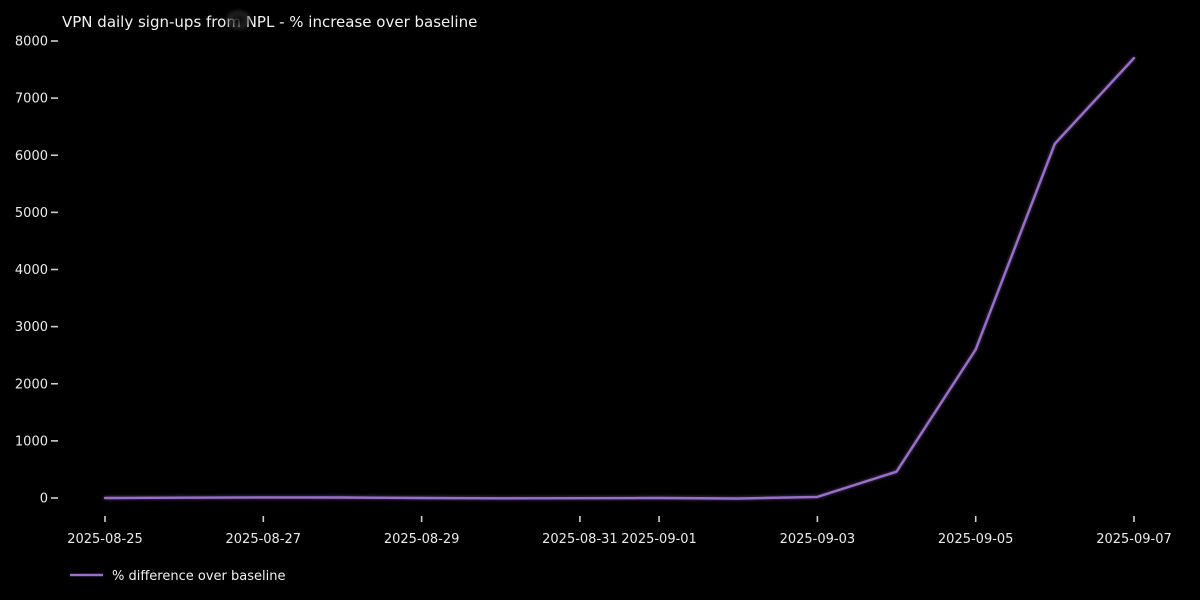 This screenshot has width=1200, height=600. Describe the element at coordinates (31, 156) in the screenshot. I see `y-tick-label: 6000` at that location.